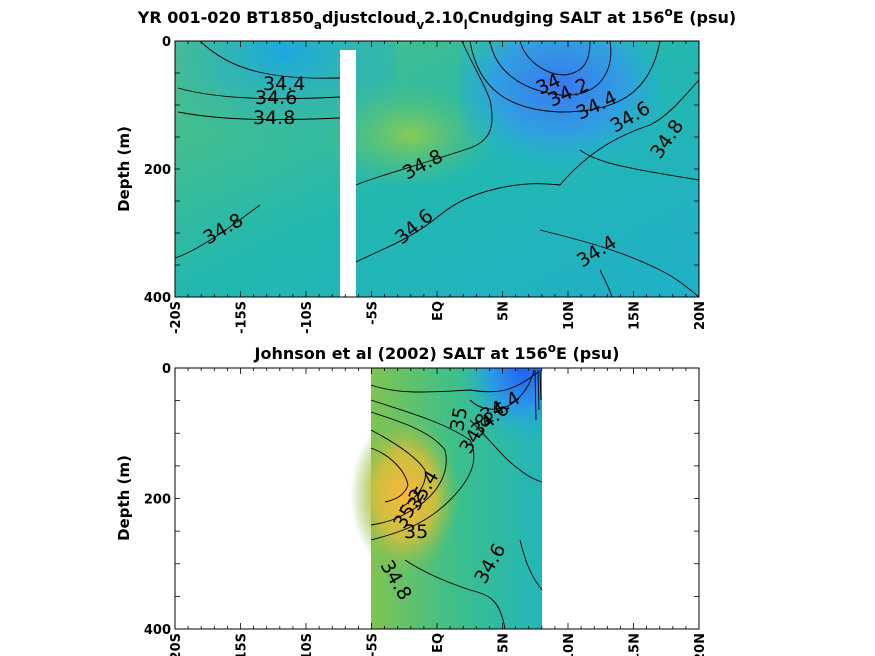  I want to click on bottom-data-region, so click(446, 498).